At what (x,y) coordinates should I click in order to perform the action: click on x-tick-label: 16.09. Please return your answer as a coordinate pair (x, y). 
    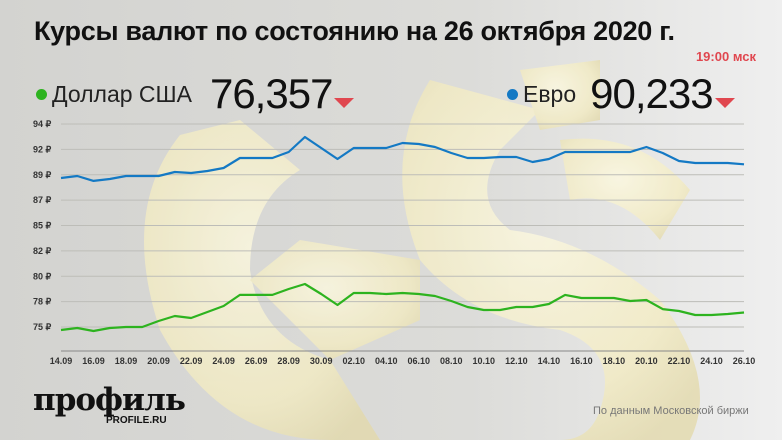
    Looking at the image, I should click on (93, 361).